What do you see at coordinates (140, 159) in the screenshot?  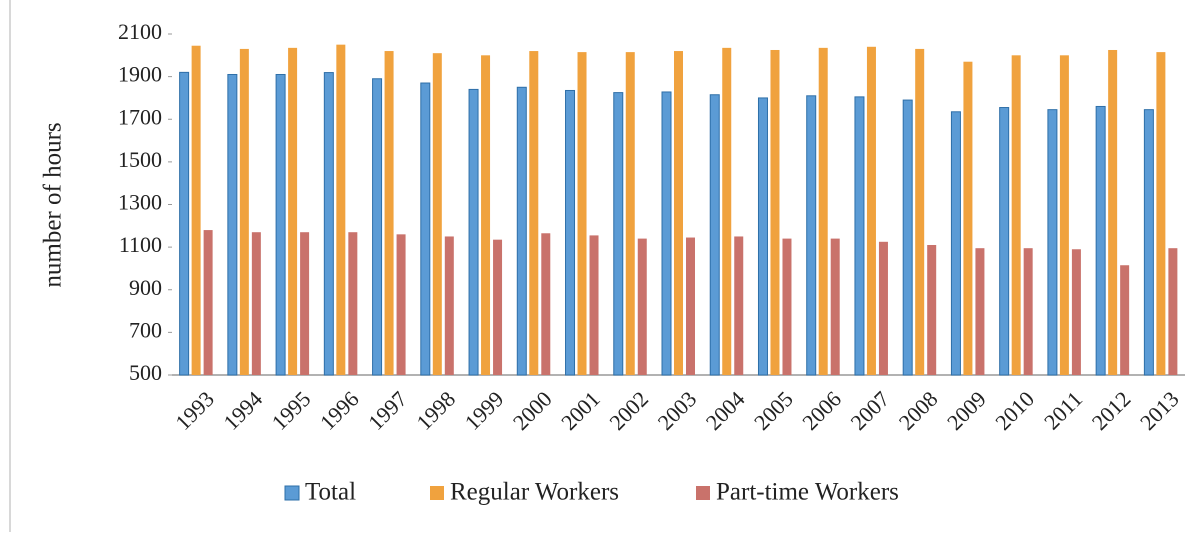 I see `y-tick-label: 1500` at bounding box center [140, 159].